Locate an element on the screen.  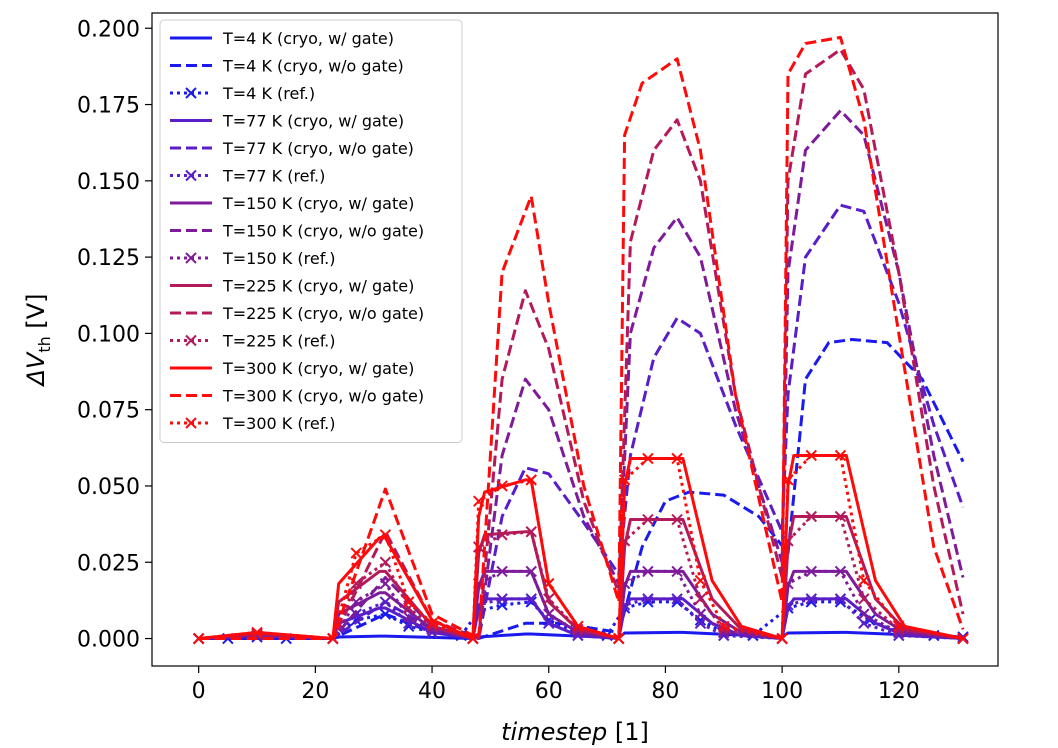
legend-label: T=77 K (cryo, w/ gate) is located at coordinates (313, 121).